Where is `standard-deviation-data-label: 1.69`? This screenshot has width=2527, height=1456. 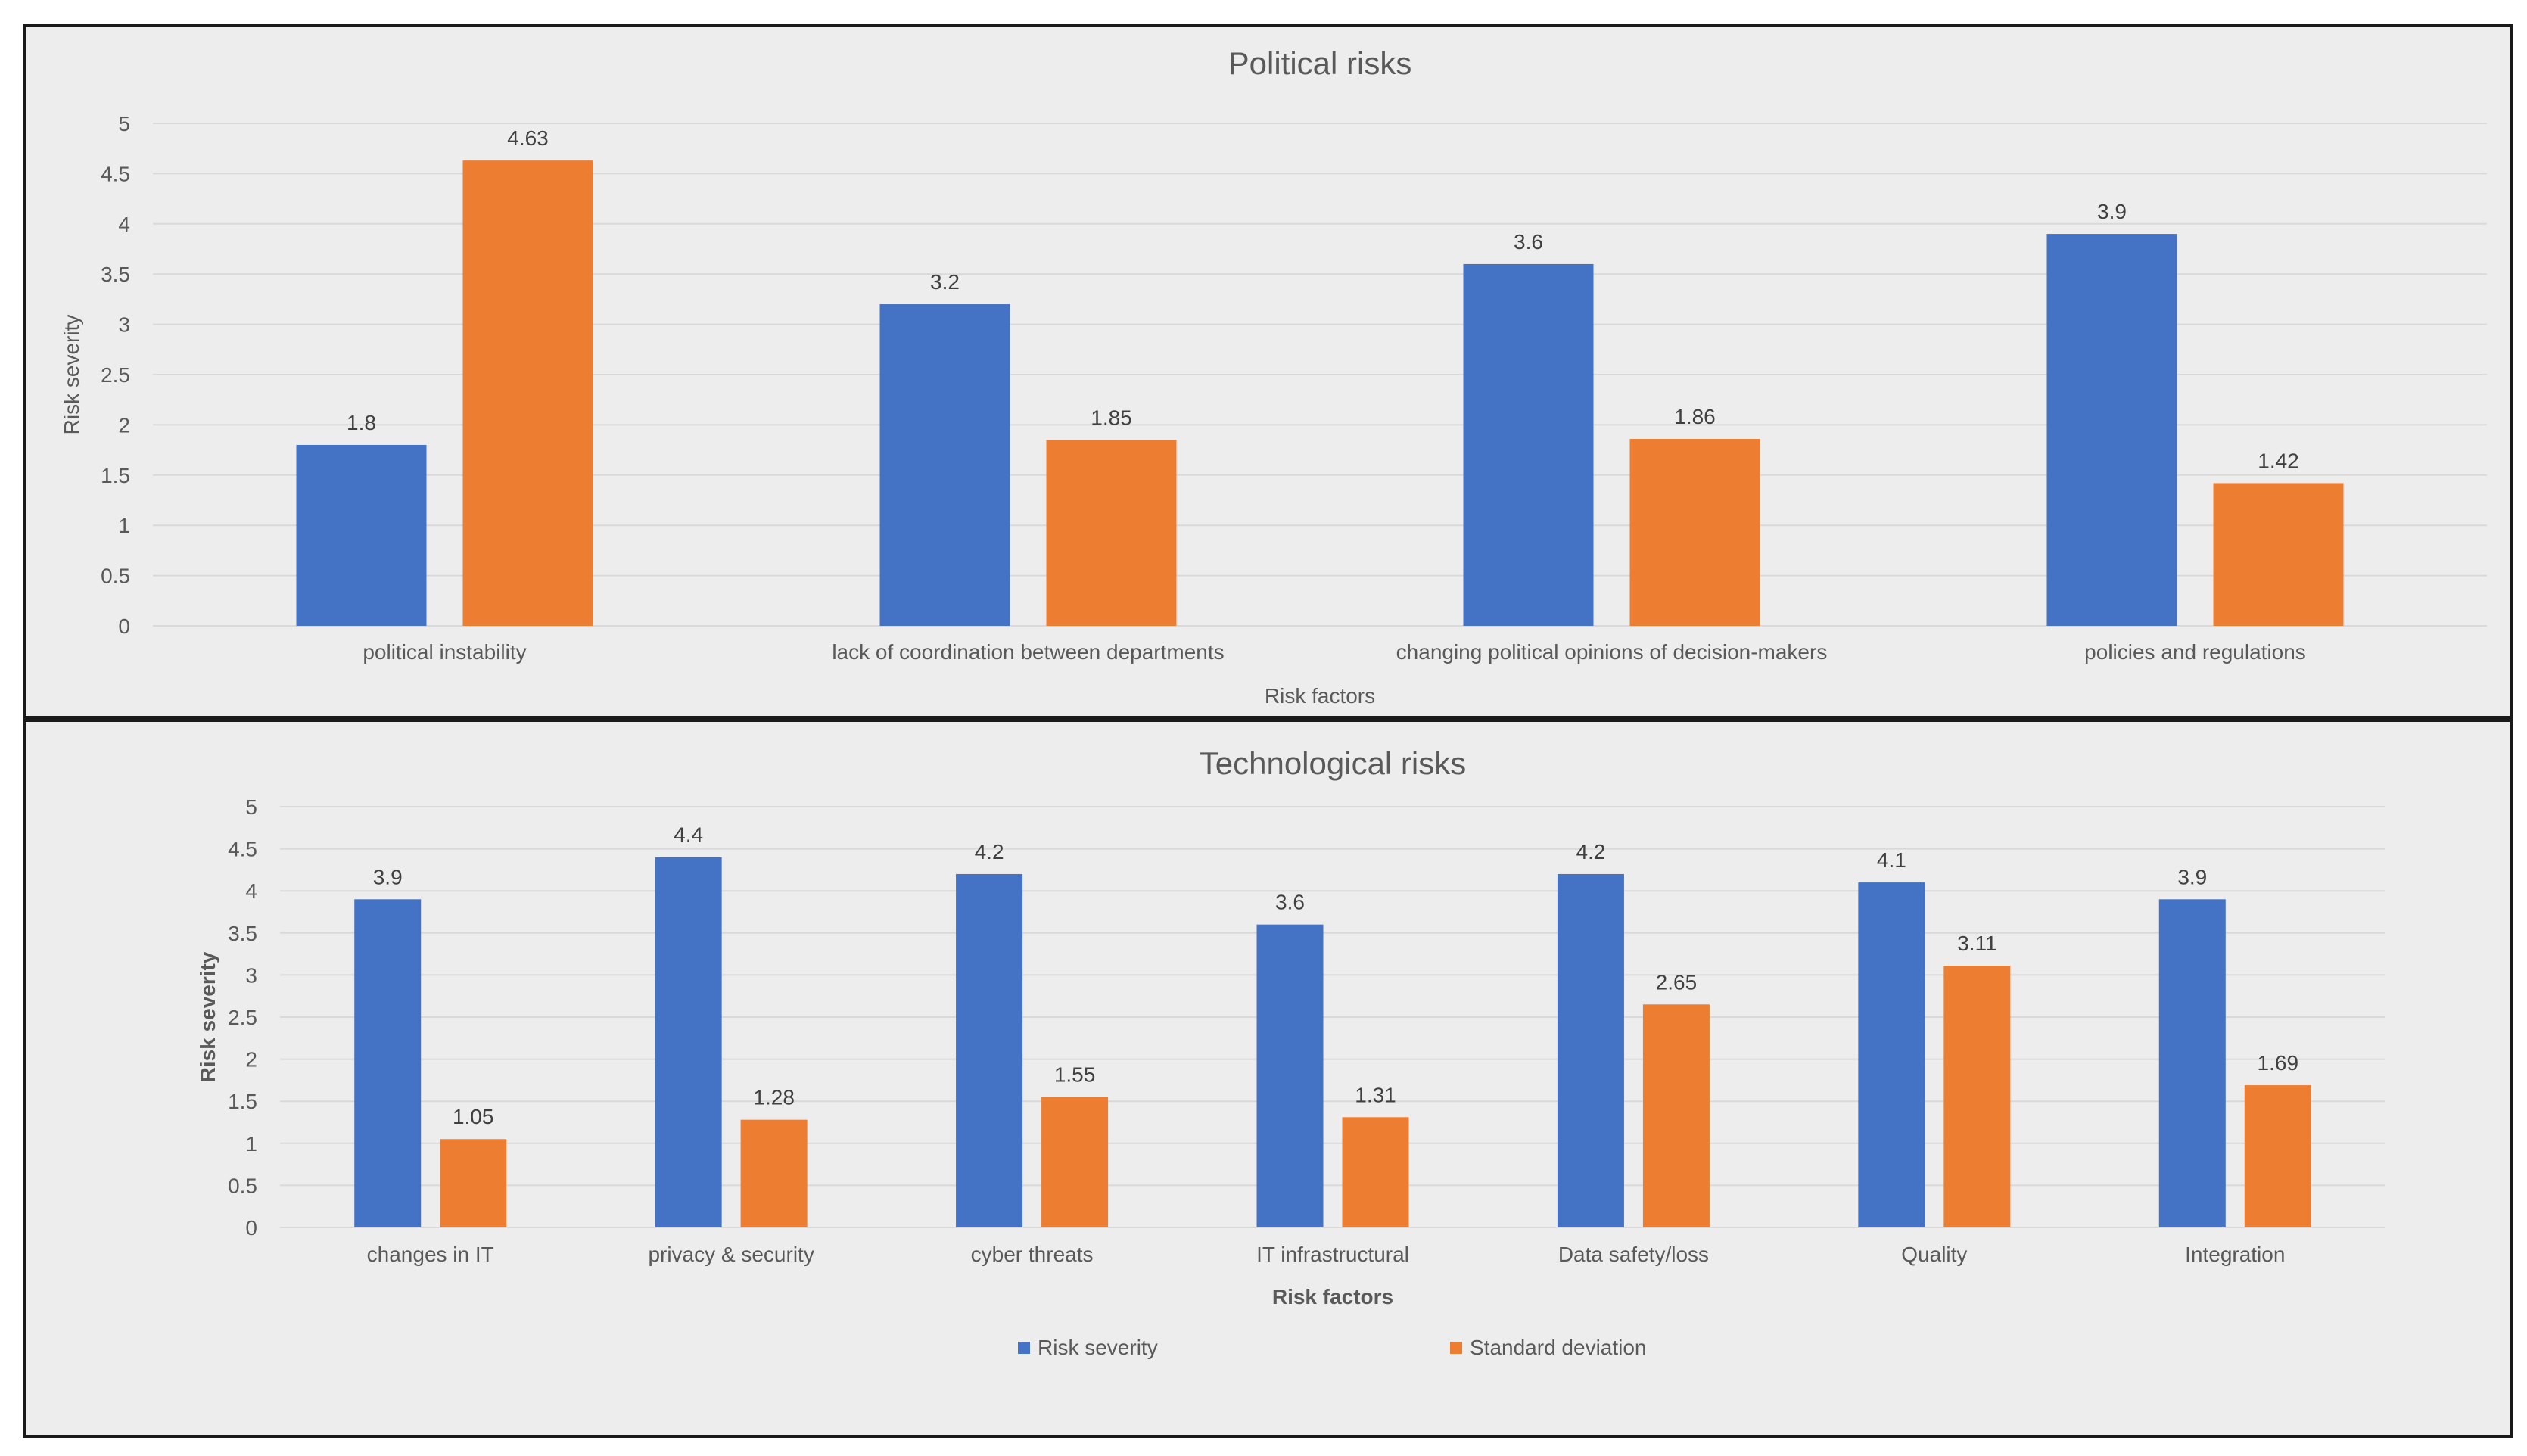 standard-deviation-data-label: 1.69 is located at coordinates (2278, 1063).